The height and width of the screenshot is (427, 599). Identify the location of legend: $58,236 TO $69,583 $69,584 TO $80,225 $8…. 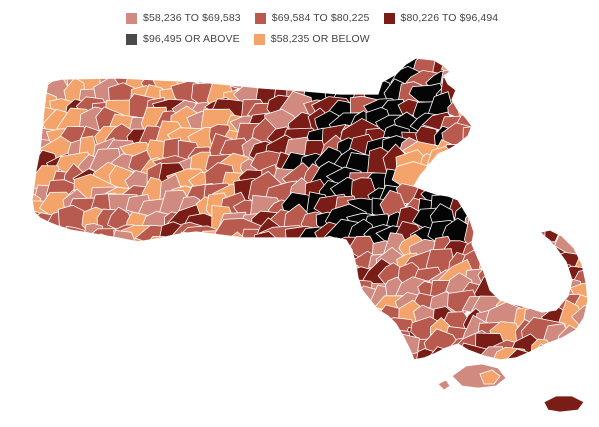
(361, 28).